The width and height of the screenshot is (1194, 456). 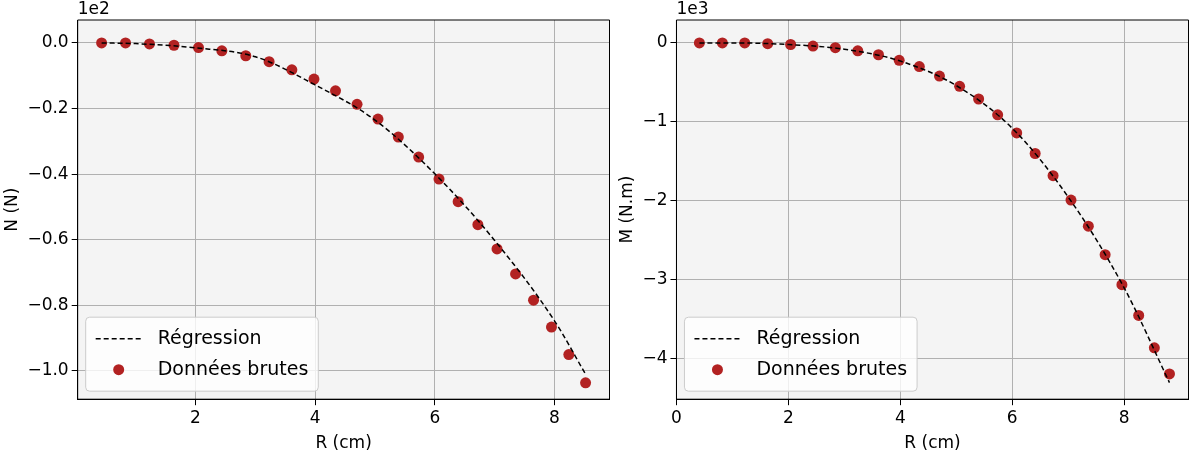 I want to click on y-tick-label: −0.2, so click(x=48, y=106).